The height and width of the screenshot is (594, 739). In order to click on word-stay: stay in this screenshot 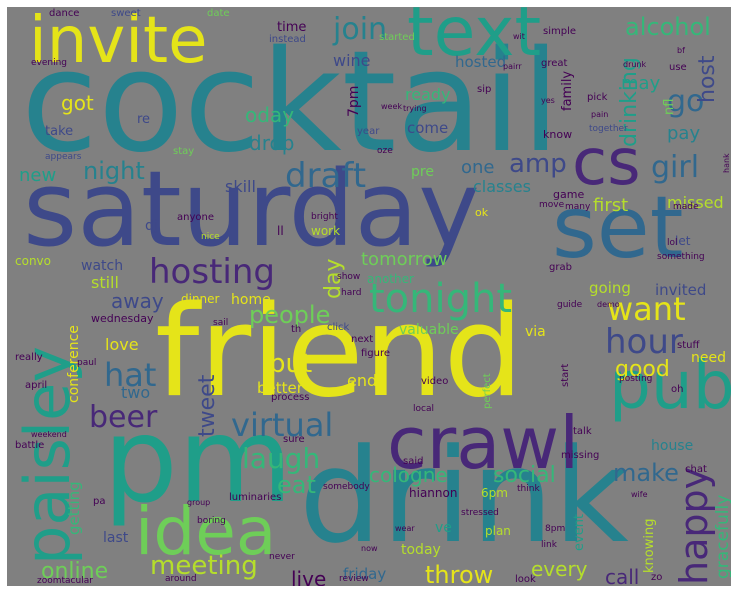, I will do `click(184, 151)`.